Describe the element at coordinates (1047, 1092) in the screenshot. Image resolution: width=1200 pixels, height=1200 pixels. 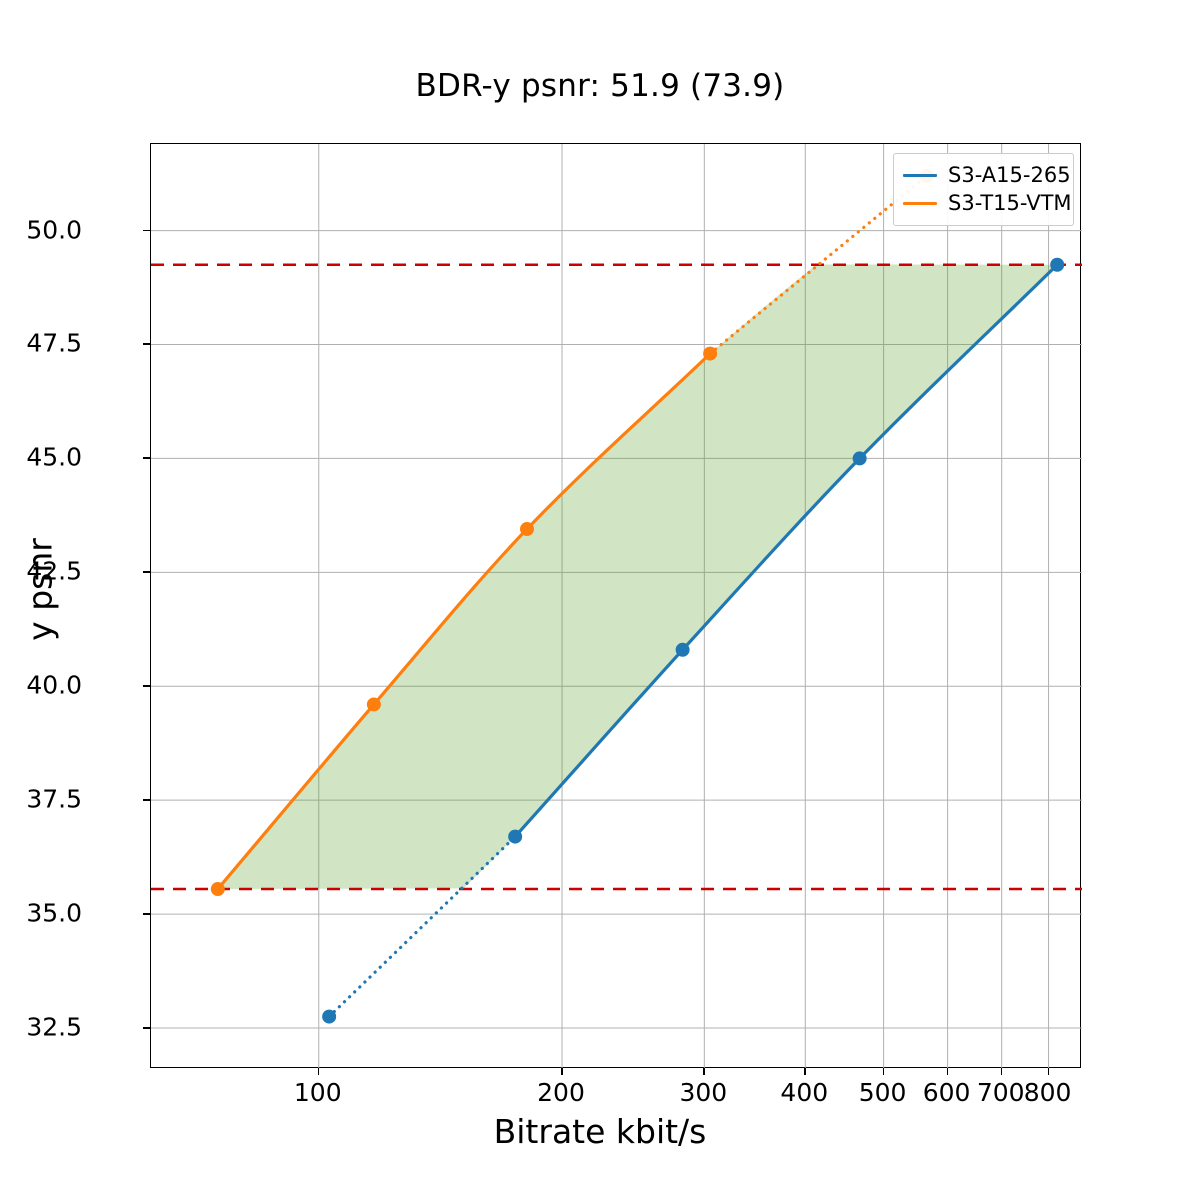
I see `x-tick-label: 800` at that location.